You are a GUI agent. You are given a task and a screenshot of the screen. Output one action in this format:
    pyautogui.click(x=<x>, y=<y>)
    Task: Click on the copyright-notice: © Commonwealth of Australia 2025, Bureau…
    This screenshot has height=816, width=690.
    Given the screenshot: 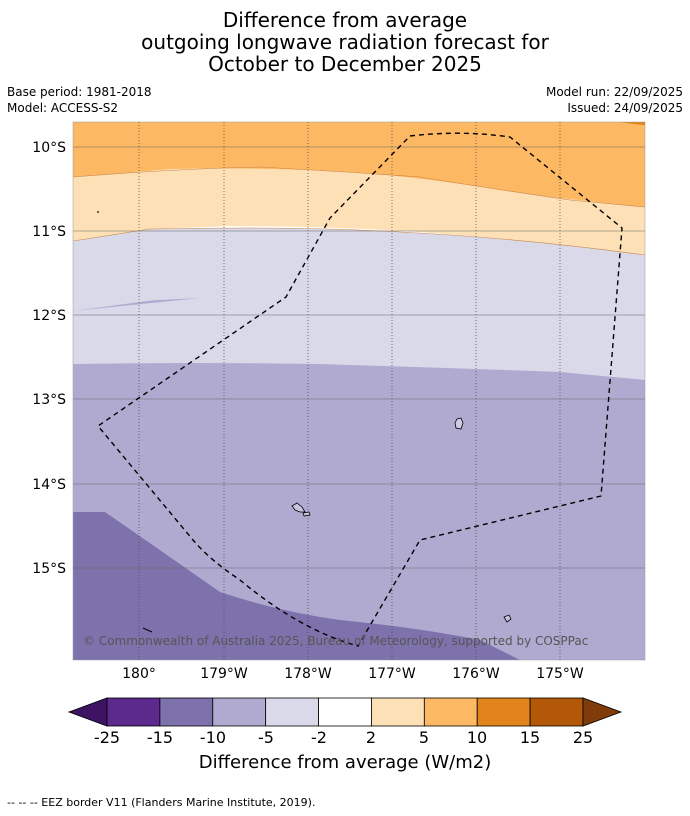 What is the action you would take?
    pyautogui.click(x=335, y=641)
    